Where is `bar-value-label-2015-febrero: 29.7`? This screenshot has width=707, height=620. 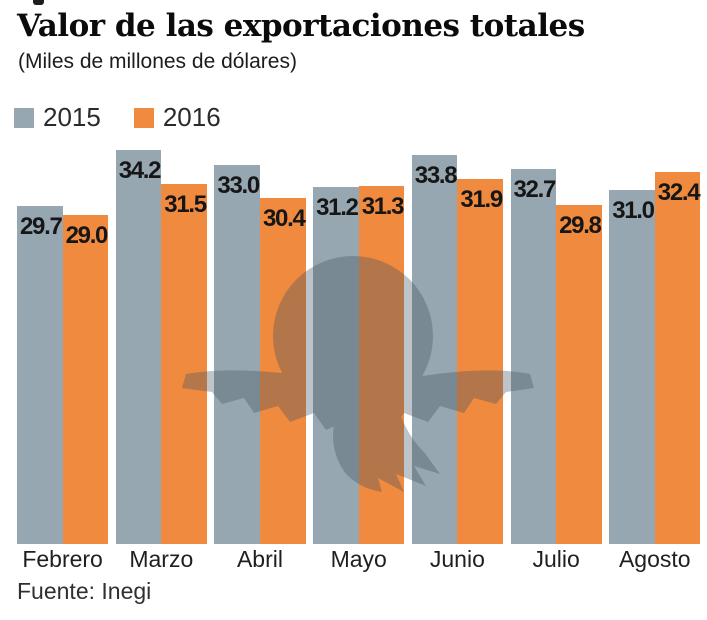 bar-value-label-2015-febrero: 29.7 is located at coordinates (41, 227).